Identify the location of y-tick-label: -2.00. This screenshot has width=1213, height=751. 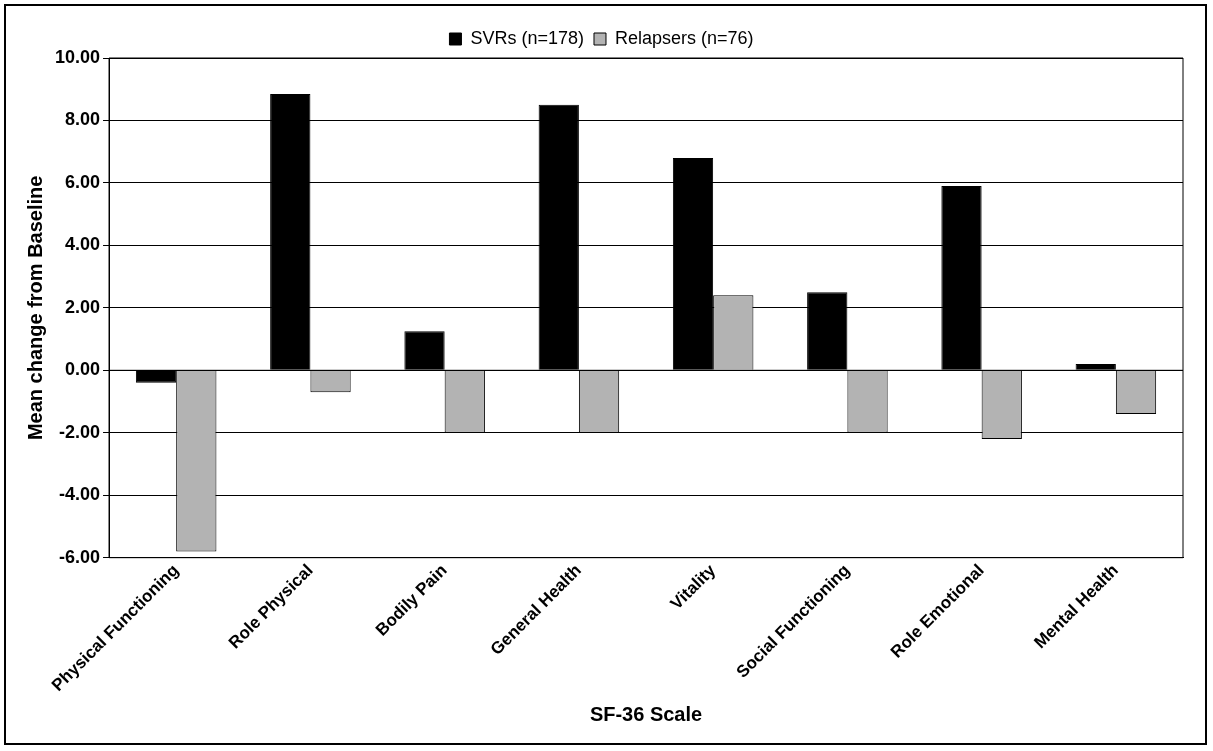
(80, 431).